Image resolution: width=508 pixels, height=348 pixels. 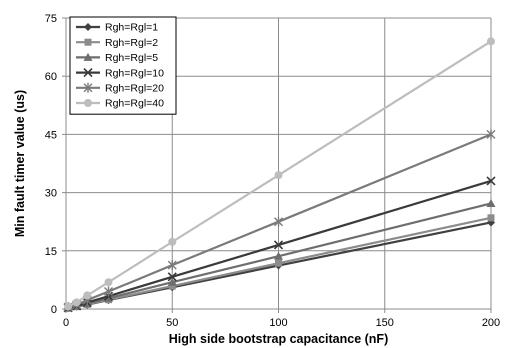 I want to click on y-tick-label: 15, so click(x=51, y=252).